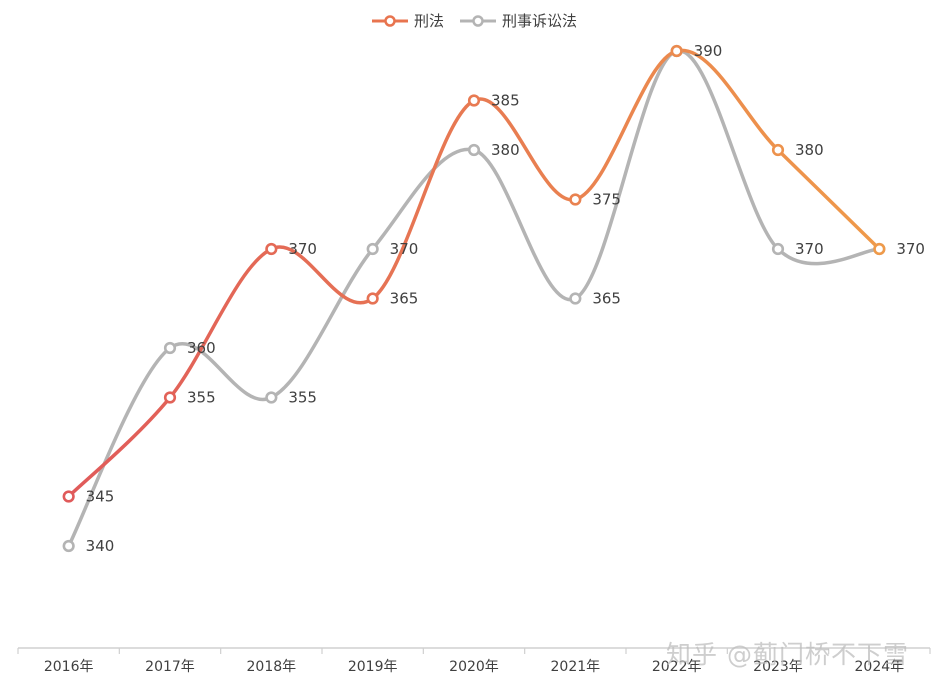 The width and height of the screenshot is (945, 691). I want to click on data-label-criminal-law: 375, so click(606, 200).